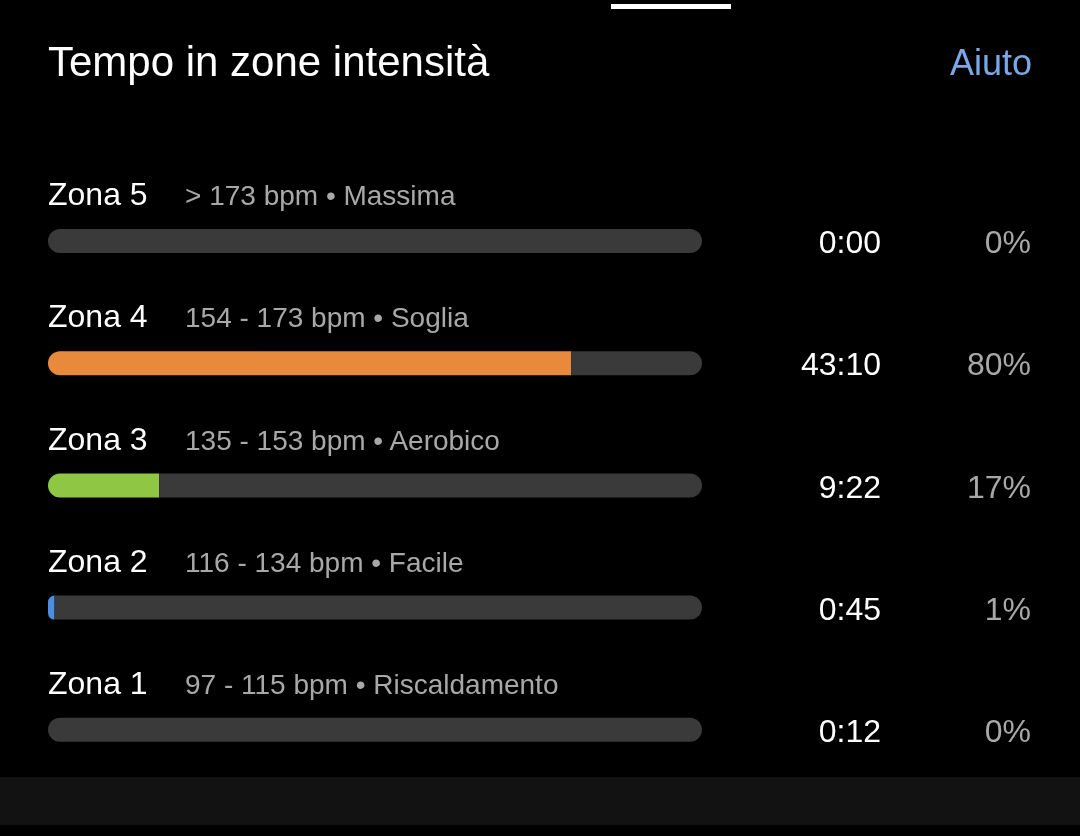  I want to click on text: 0:00, so click(849, 242).